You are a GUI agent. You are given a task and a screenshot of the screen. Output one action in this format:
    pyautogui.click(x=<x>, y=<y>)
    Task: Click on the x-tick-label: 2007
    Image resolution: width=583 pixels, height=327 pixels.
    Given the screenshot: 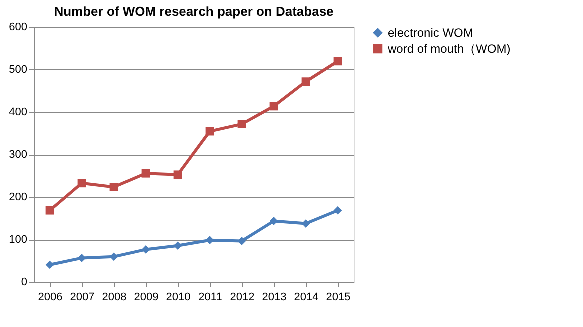 What is the action you would take?
    pyautogui.click(x=82, y=298)
    